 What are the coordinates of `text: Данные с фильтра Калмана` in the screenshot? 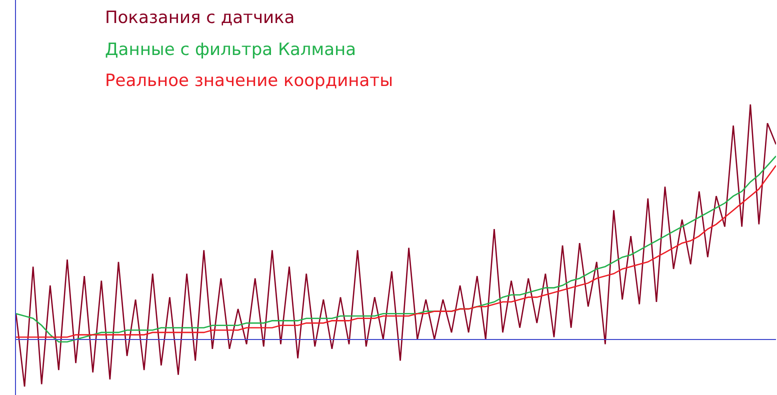 It's located at (230, 50).